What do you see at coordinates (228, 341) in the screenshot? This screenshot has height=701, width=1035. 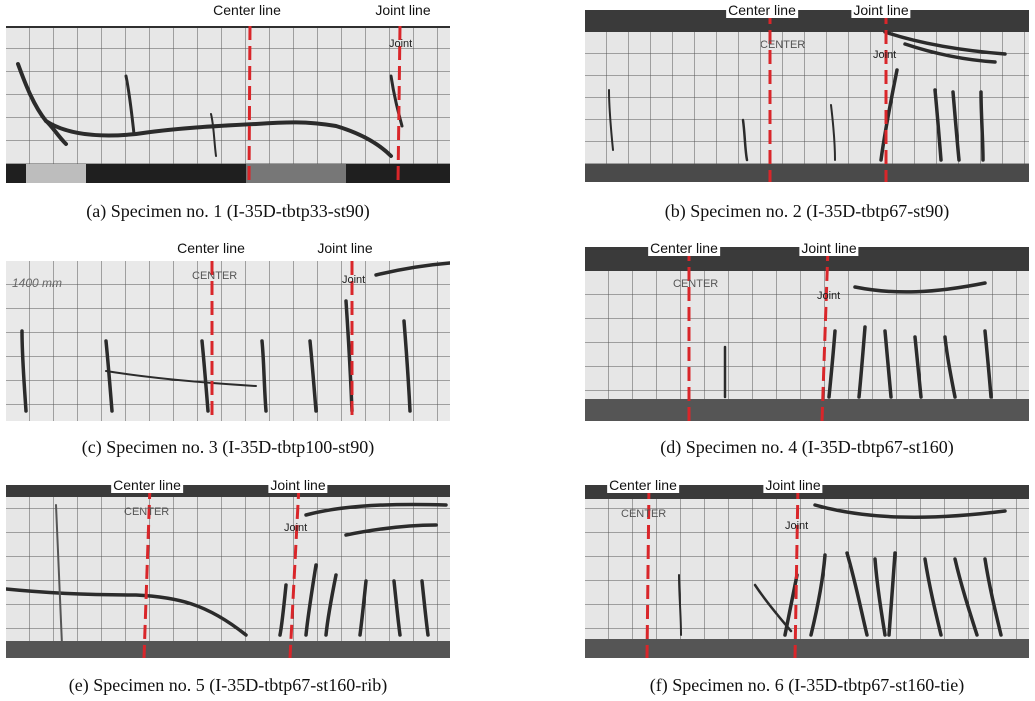 I see `specimen-photo: 1400 mm CENTER Joint` at bounding box center [228, 341].